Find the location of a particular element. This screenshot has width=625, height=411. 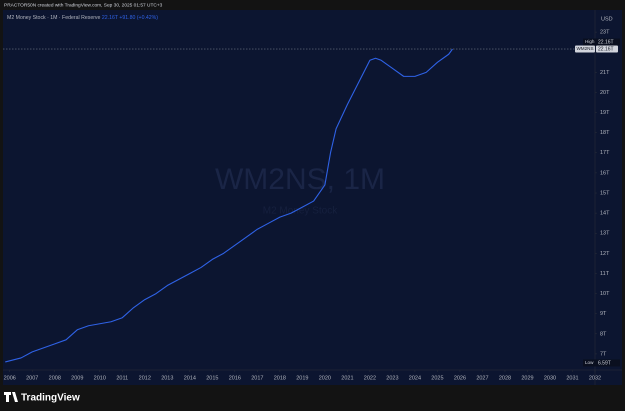

x-tick-label: 2007 is located at coordinates (32, 378).